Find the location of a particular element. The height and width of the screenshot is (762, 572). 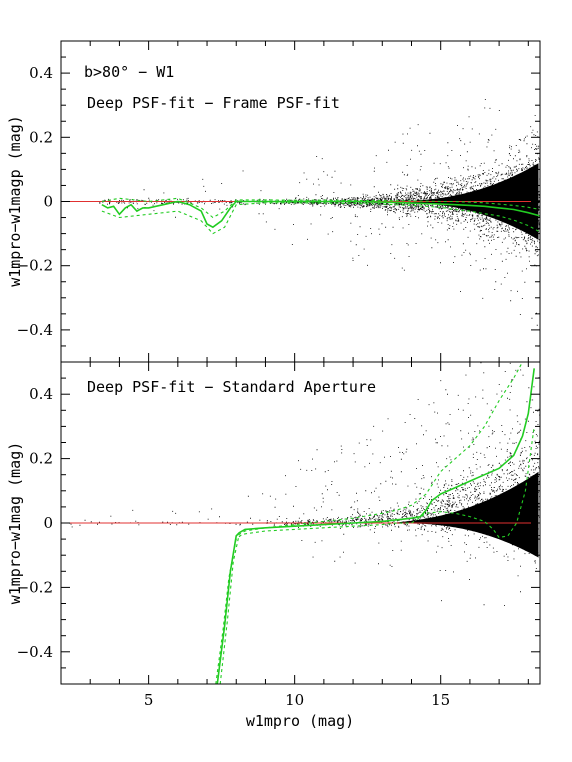

bottom-ytick-labels: −0.4 −0.2 0 0.2 0.4 is located at coordinates (35, 523).